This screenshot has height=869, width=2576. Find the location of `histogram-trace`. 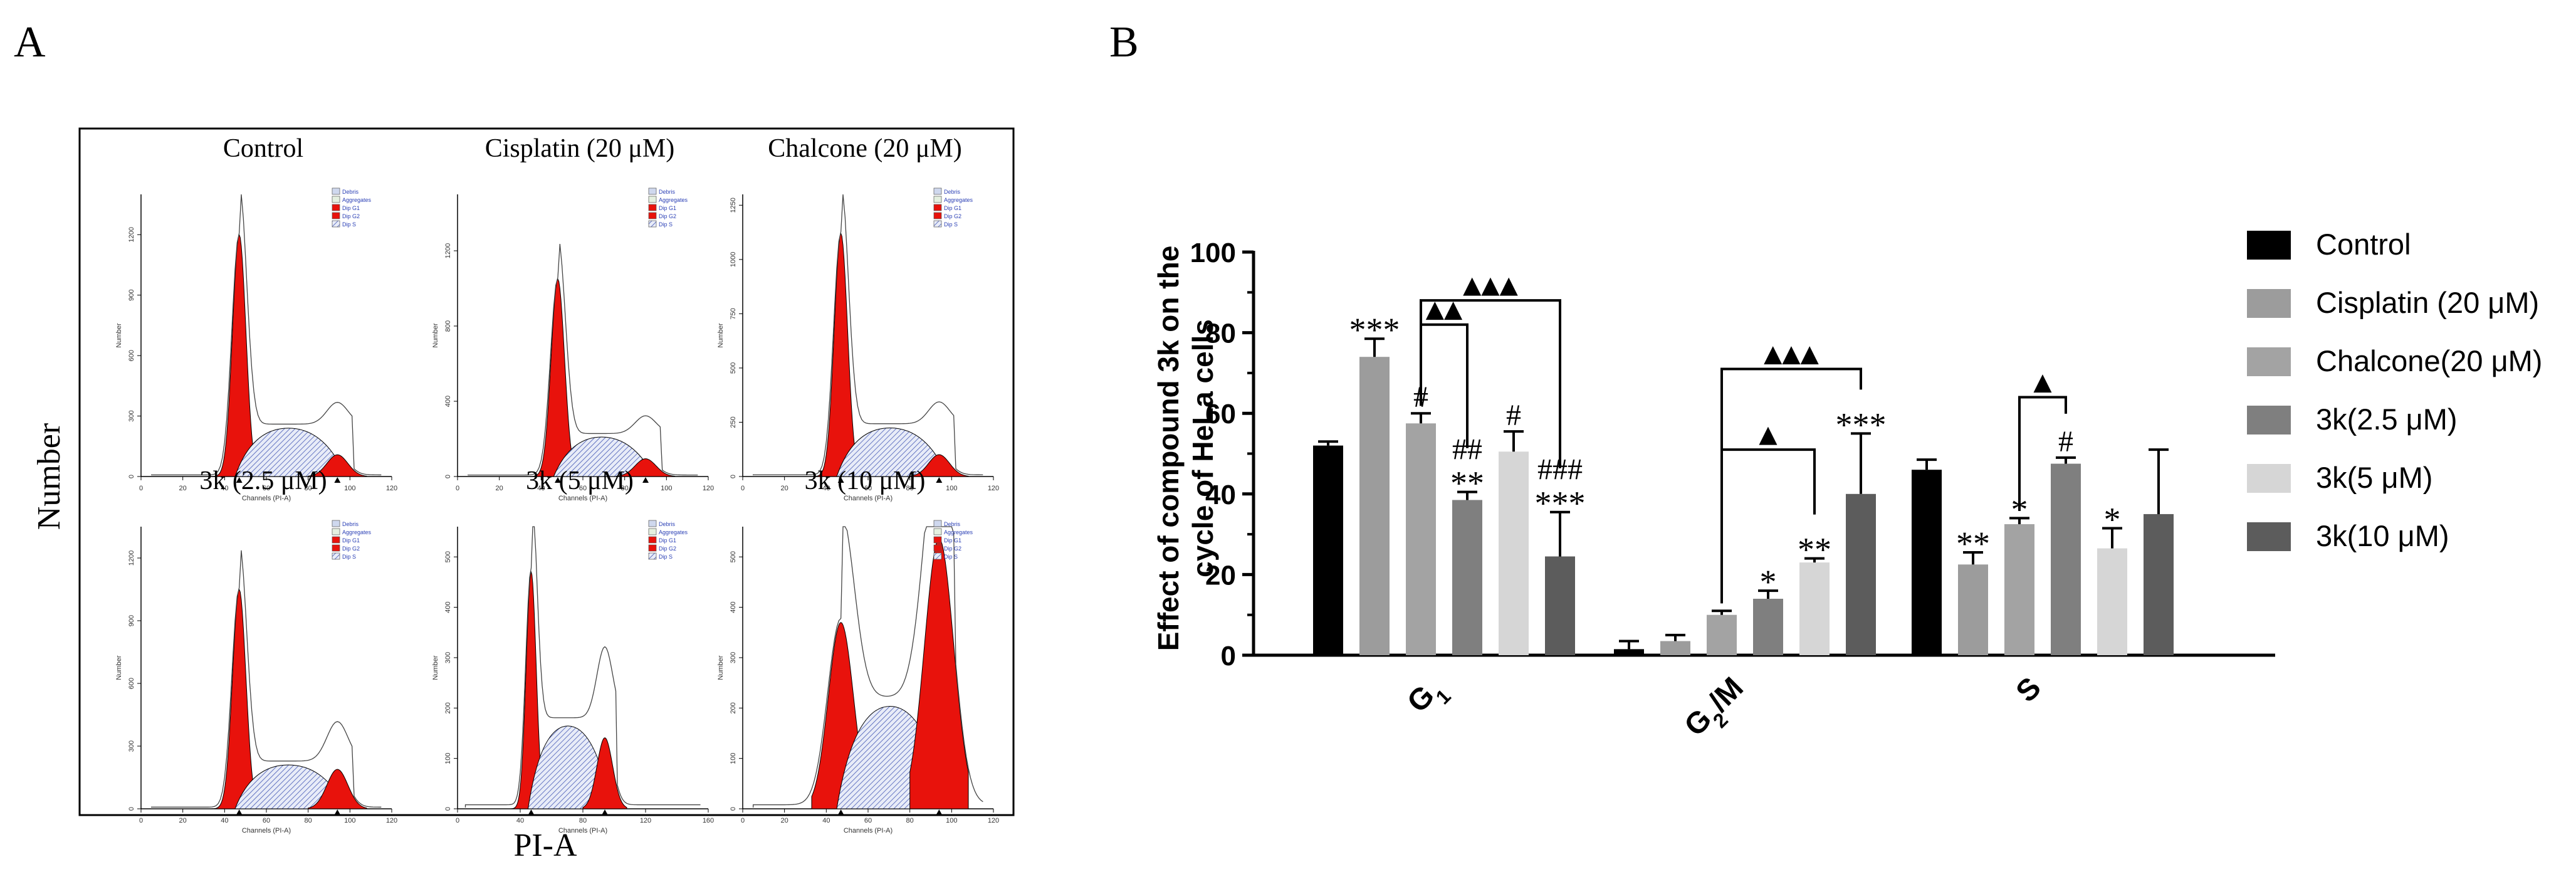

histogram-trace is located at coordinates (266, 335).